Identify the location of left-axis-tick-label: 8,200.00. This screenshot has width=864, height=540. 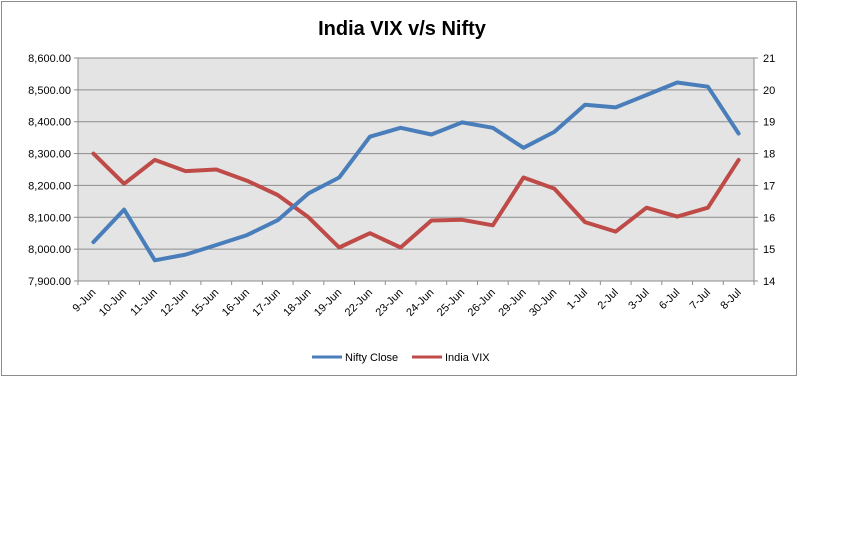
(49, 186).